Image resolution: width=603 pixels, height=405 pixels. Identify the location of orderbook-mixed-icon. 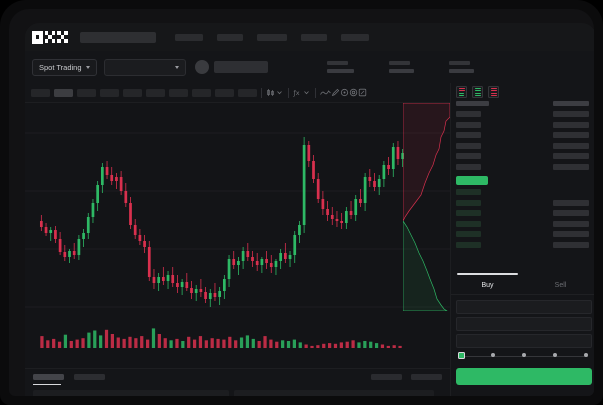
(461, 92).